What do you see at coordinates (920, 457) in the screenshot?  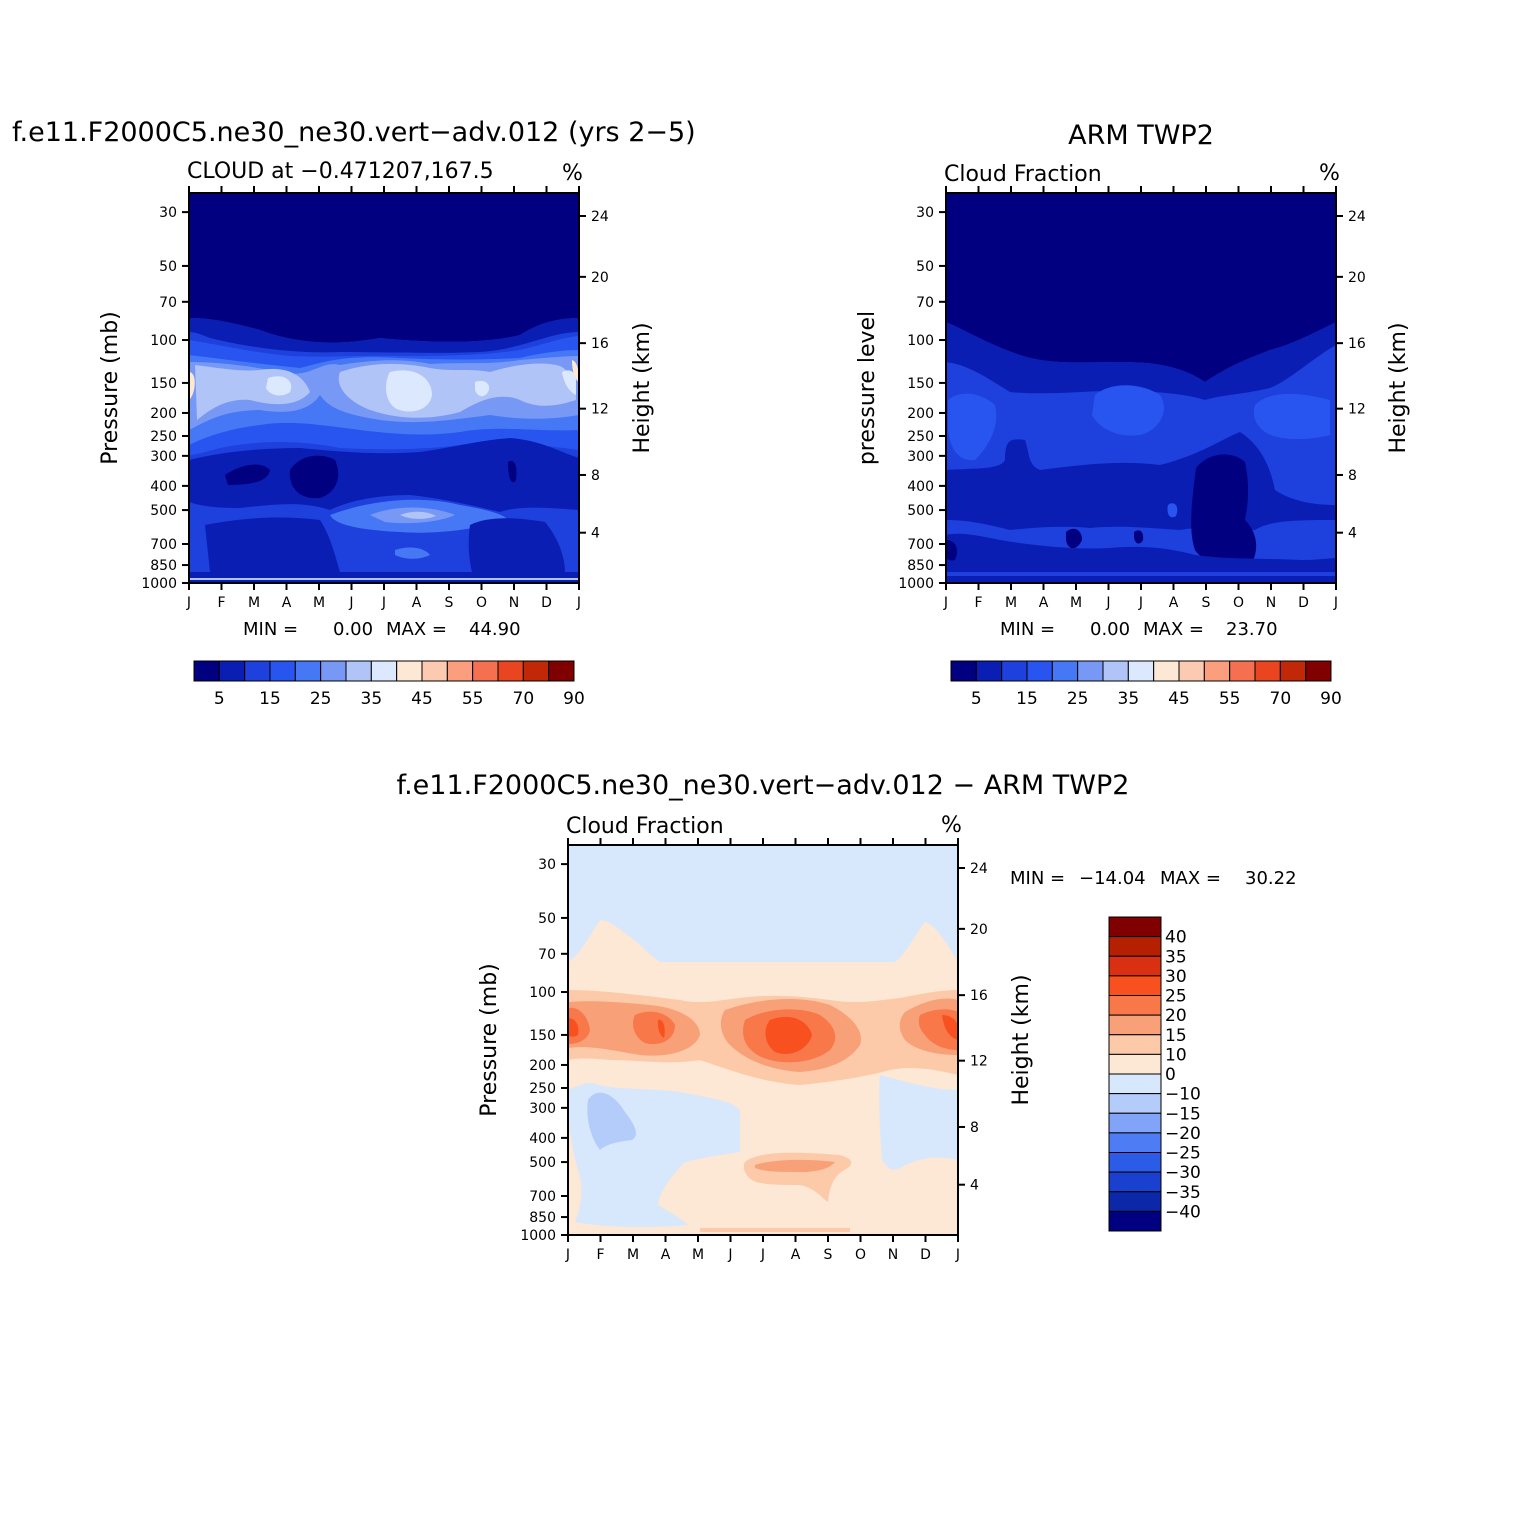 I see `obs-y-tick-label: 300` at bounding box center [920, 457].